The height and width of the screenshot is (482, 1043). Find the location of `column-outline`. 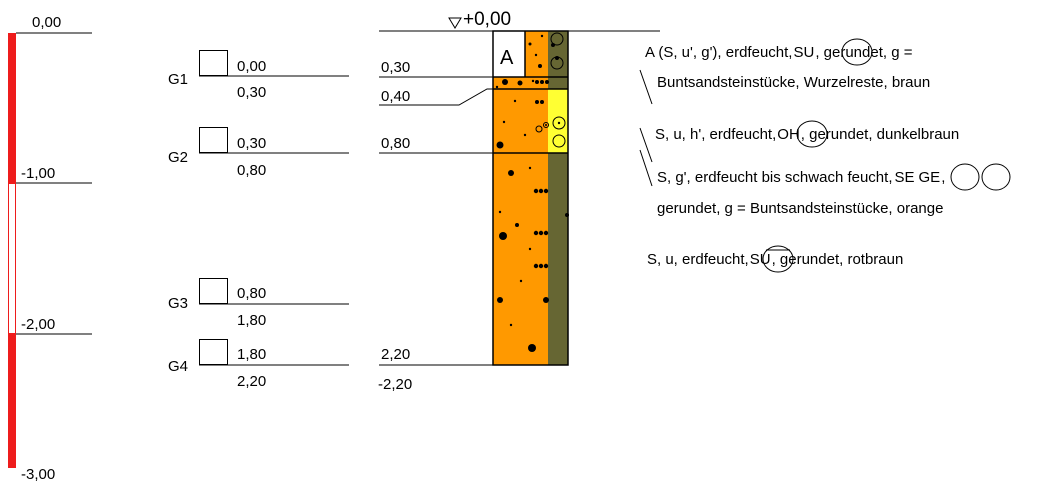

column-outline is located at coordinates (530, 198).